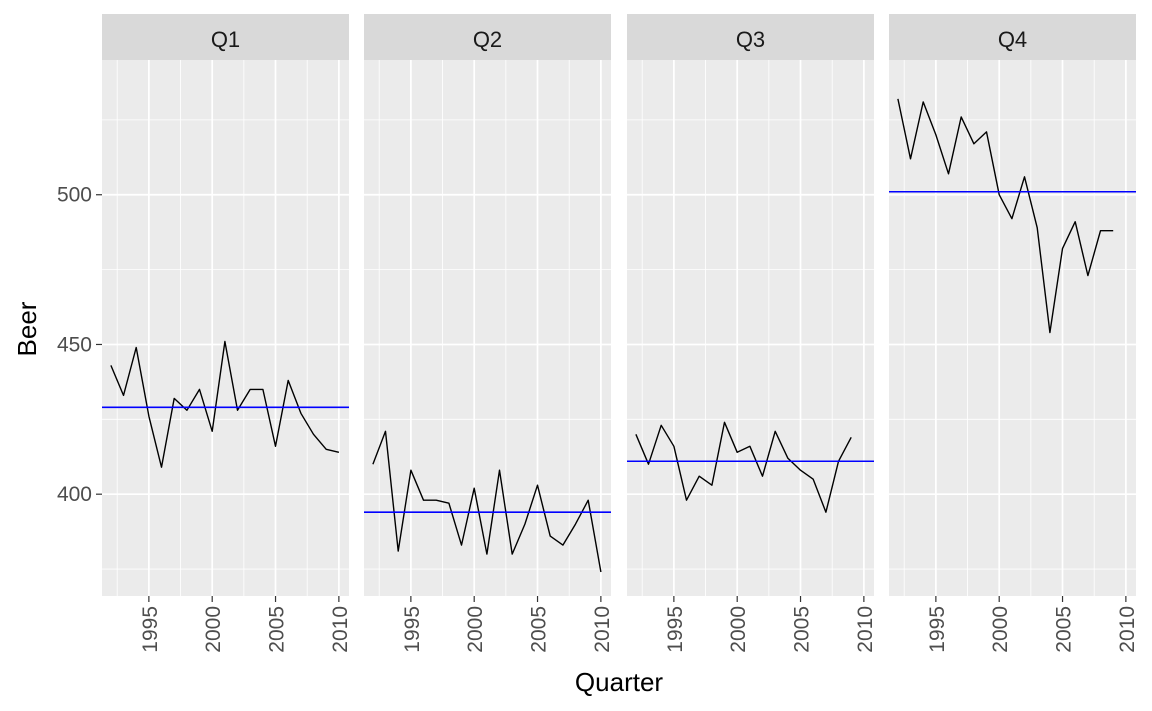  What do you see at coordinates (74, 195) in the screenshot?
I see `y-tick-label: 500` at bounding box center [74, 195].